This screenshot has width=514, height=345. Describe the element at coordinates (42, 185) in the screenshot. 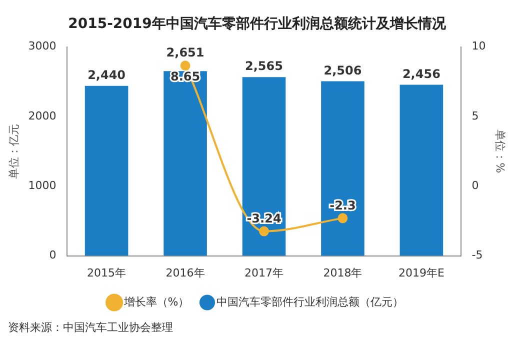

I see `y-tick-label: 1000` at that location.